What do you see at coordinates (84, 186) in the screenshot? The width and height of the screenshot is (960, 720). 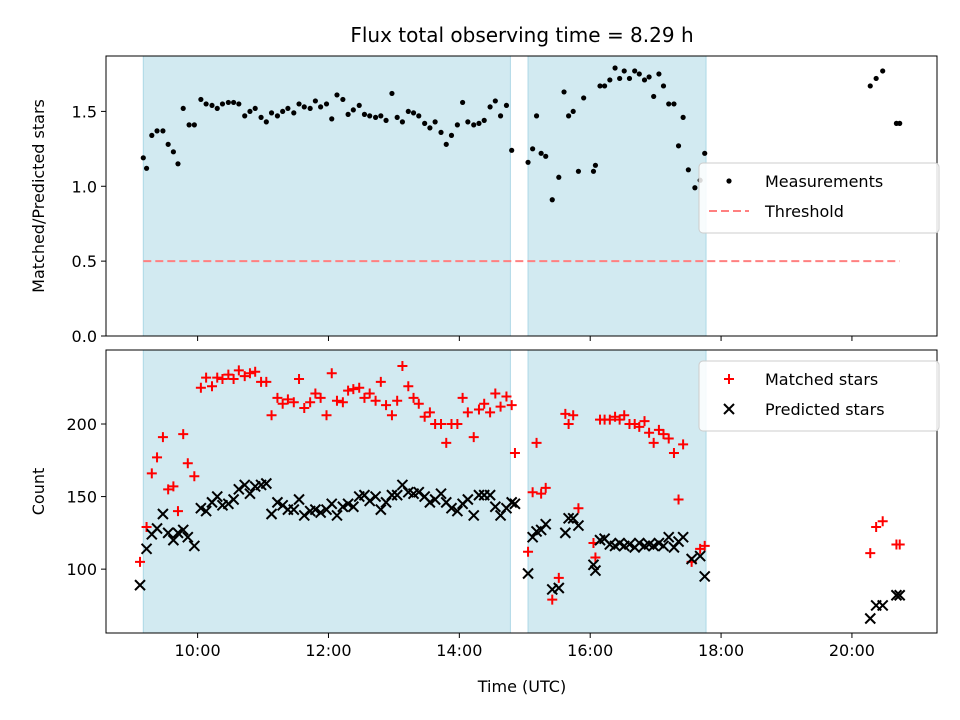 I see `y-tick-label: 1.0` at bounding box center [84, 186].